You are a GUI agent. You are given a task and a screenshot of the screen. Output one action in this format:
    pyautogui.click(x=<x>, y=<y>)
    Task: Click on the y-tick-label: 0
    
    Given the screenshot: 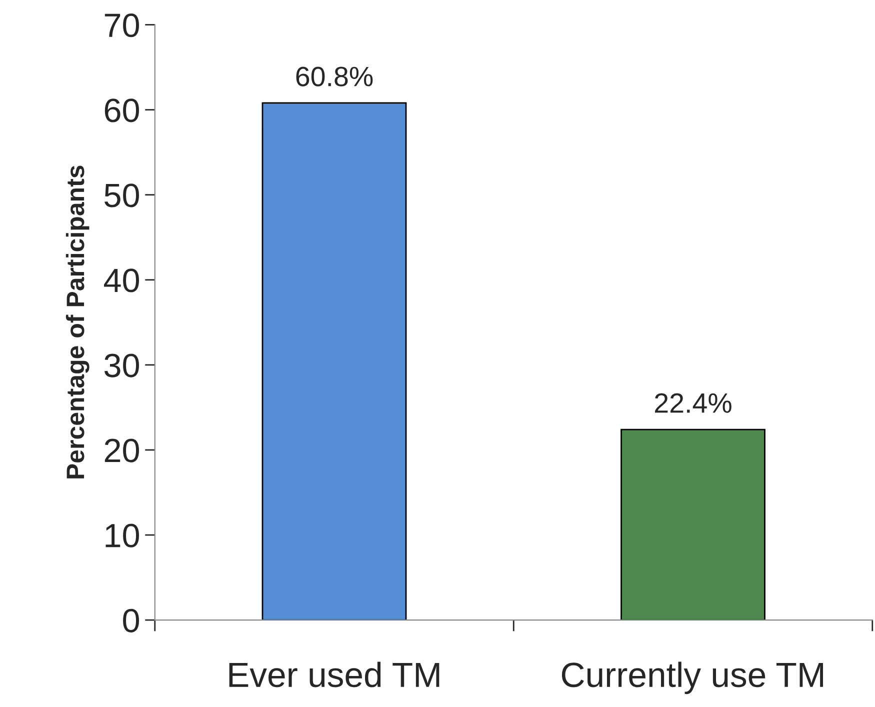 What is the action you would take?
    pyautogui.click(x=131, y=620)
    